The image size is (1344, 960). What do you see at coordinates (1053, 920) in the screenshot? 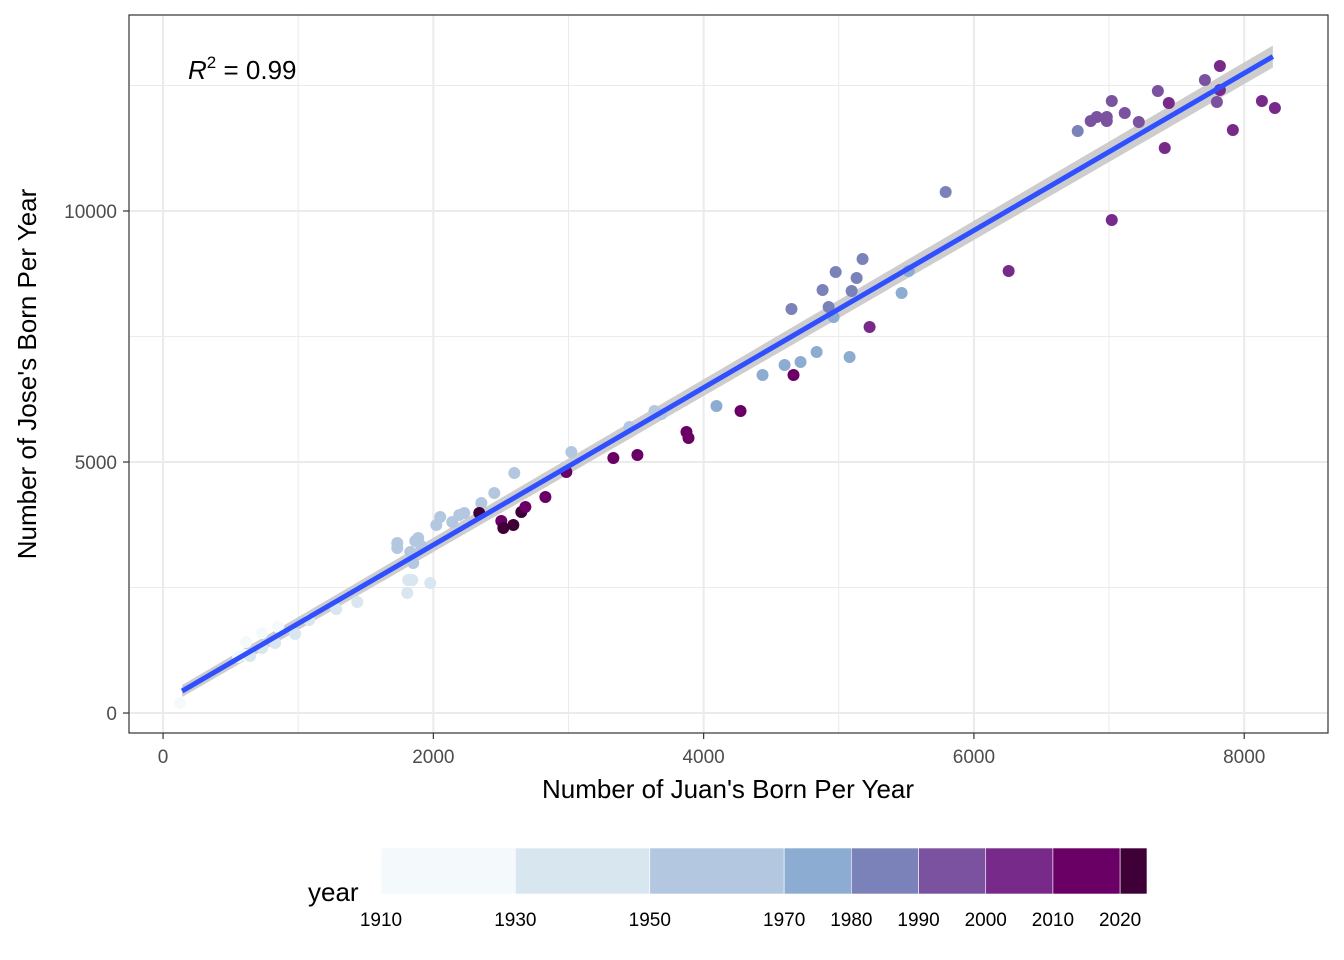
I see `legend-break-label: 2010` at bounding box center [1053, 920].